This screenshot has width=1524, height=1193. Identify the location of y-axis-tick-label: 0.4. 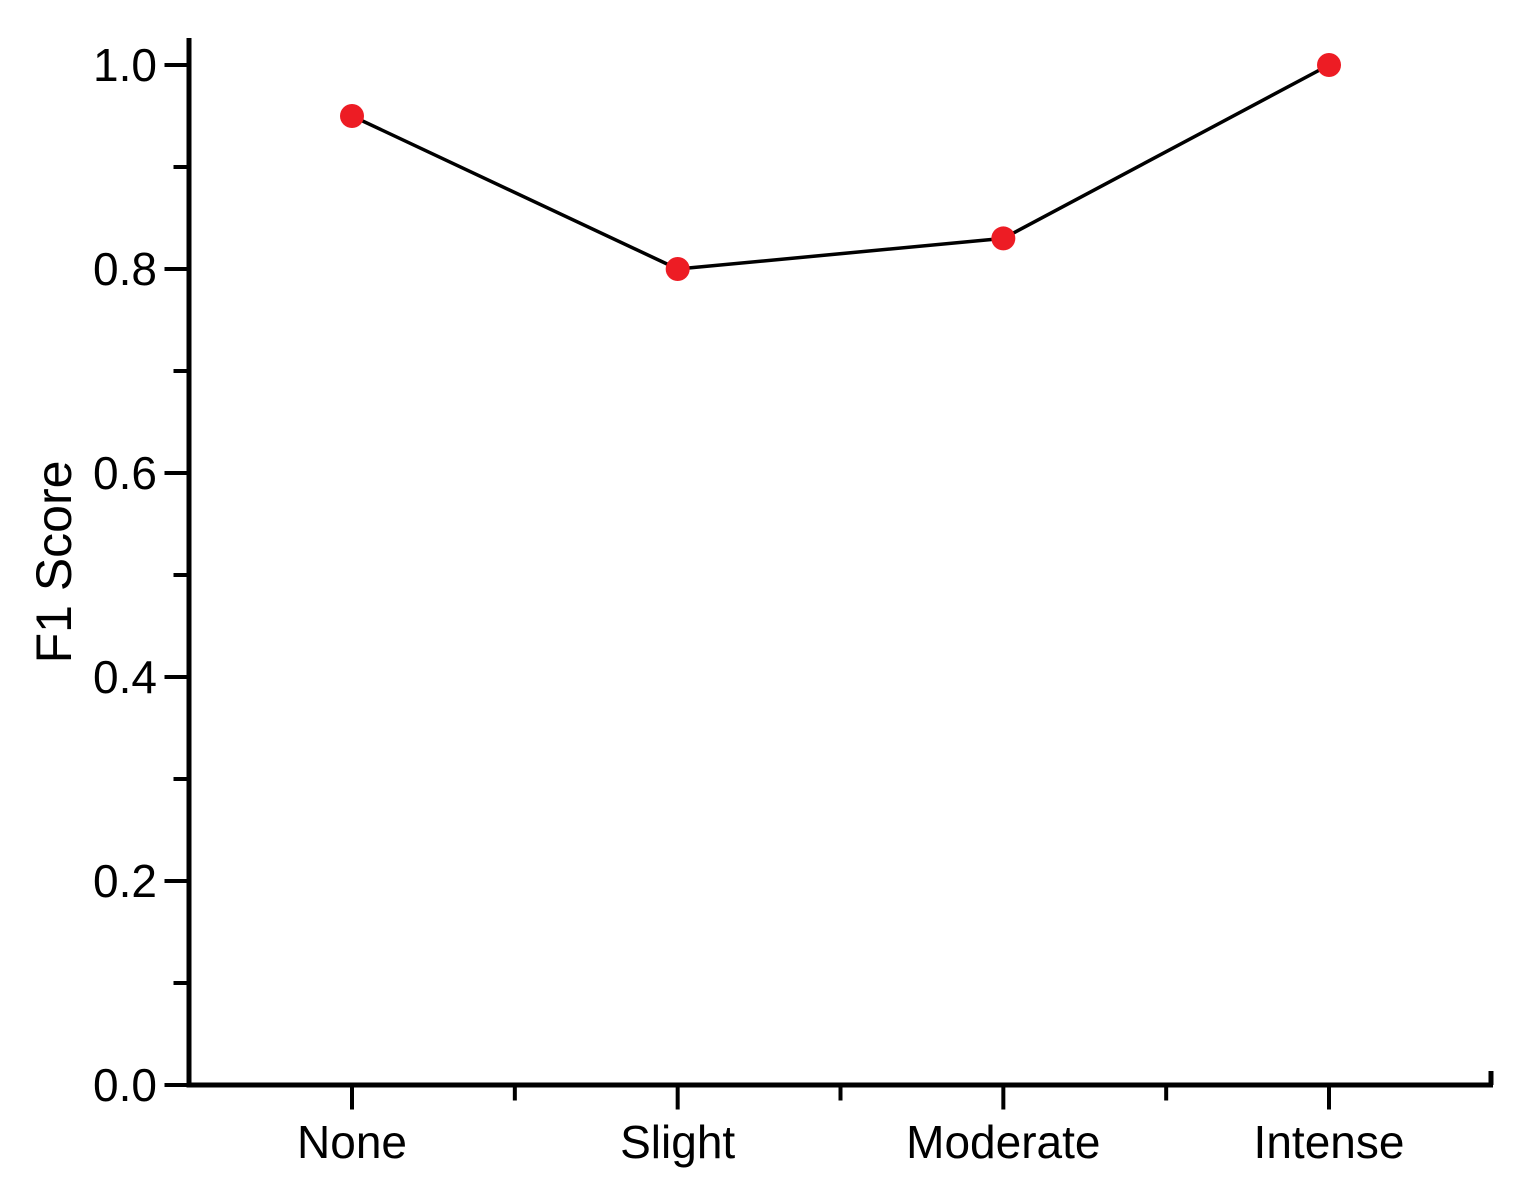
(125, 677).